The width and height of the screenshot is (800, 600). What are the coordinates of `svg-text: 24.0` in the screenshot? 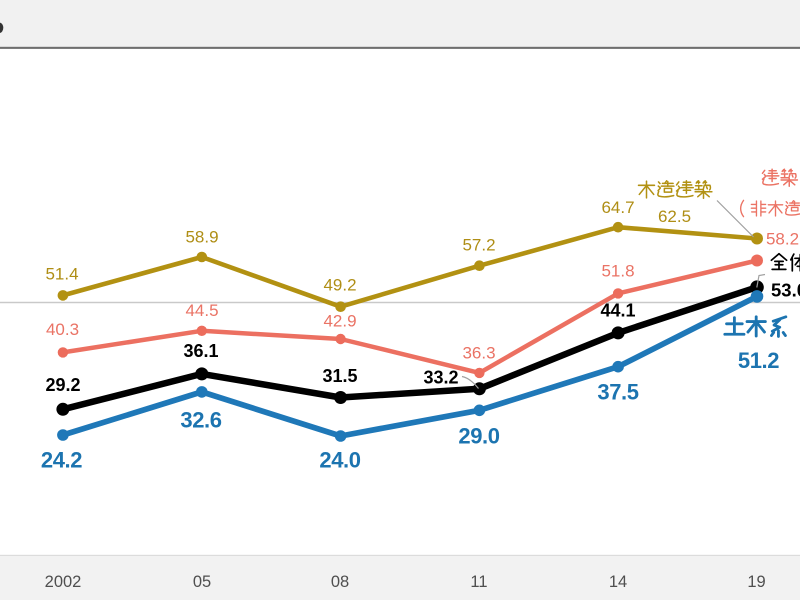 It's located at (339, 460).